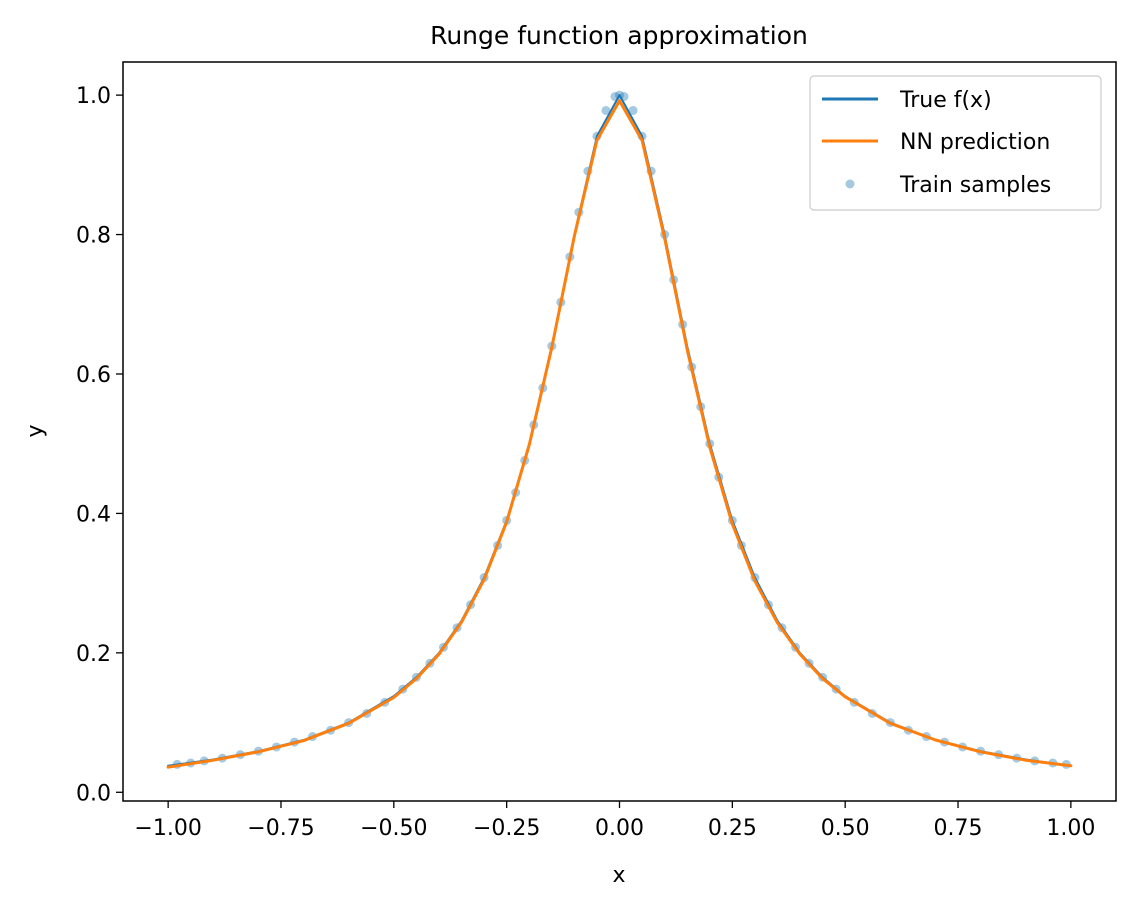 The image size is (1134, 908). Describe the element at coordinates (167, 828) in the screenshot. I see `x-tick-label: −1.00` at that location.